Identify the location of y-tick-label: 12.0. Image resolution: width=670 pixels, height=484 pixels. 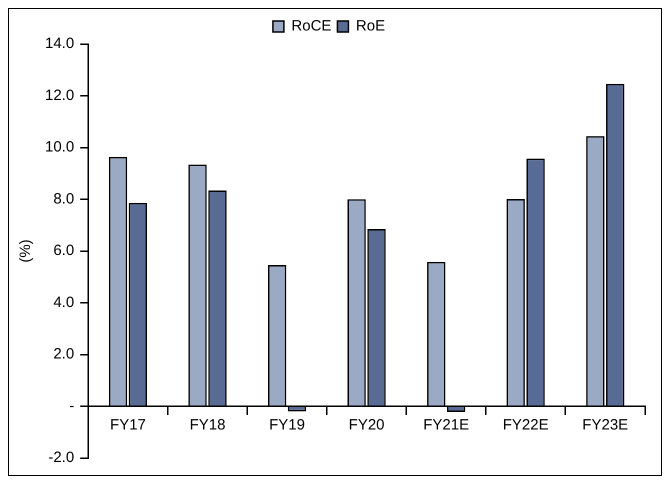
(59, 95).